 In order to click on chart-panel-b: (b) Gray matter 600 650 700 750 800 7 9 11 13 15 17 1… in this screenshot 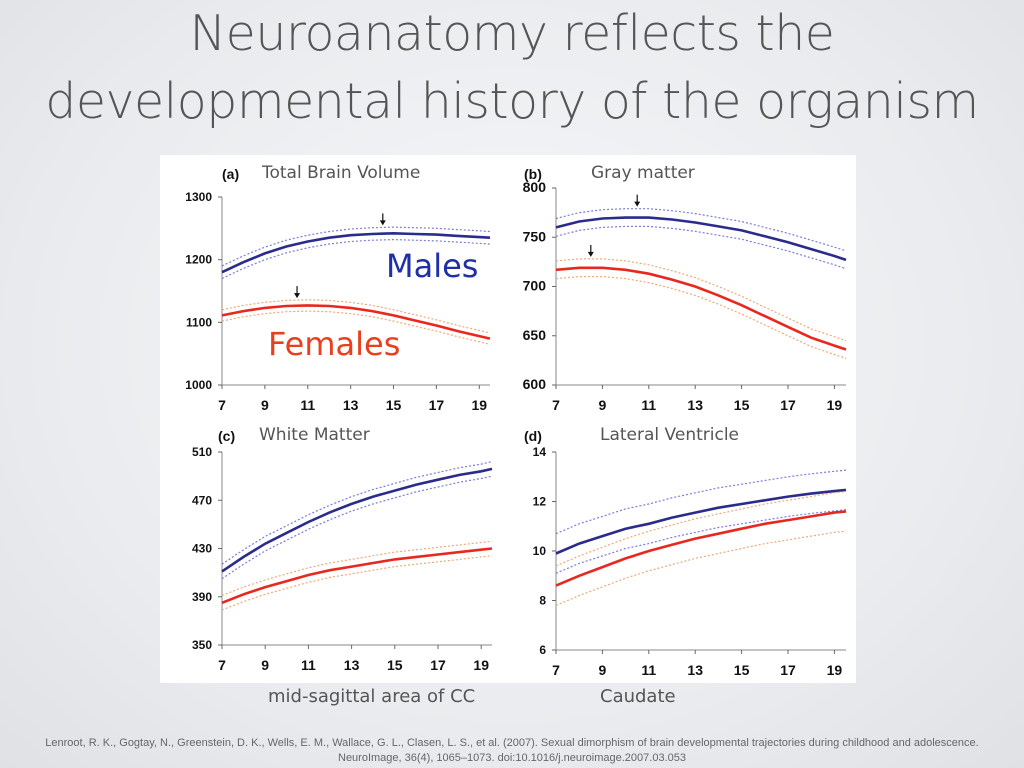, I will do `click(685, 288)`.